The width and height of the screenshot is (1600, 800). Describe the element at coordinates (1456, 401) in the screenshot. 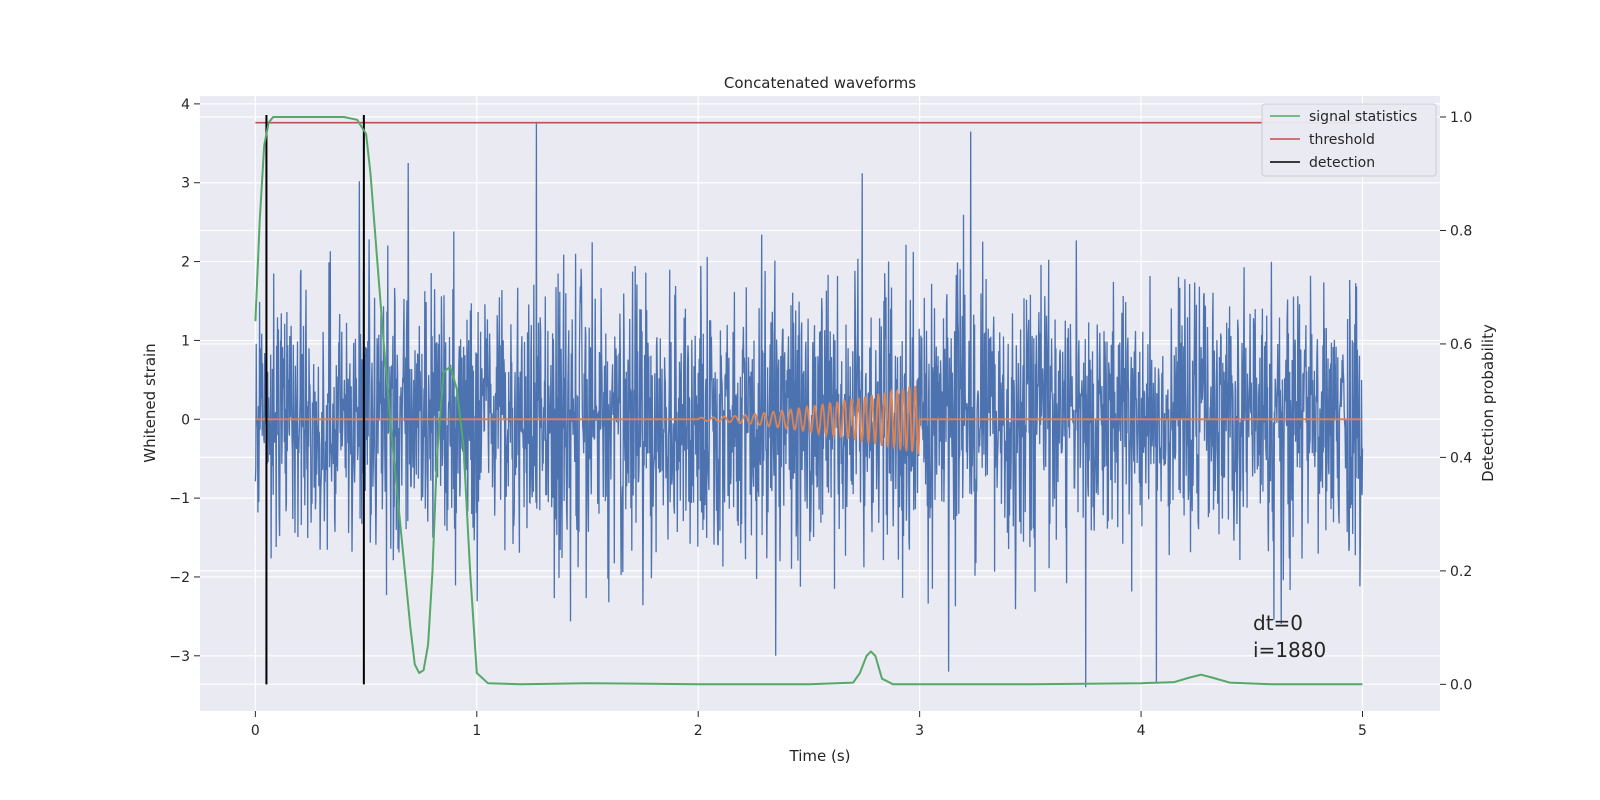

I see `y2-axis-ticks: 0.0 0.2 0.4 0.6 0.8 1.0` at that location.